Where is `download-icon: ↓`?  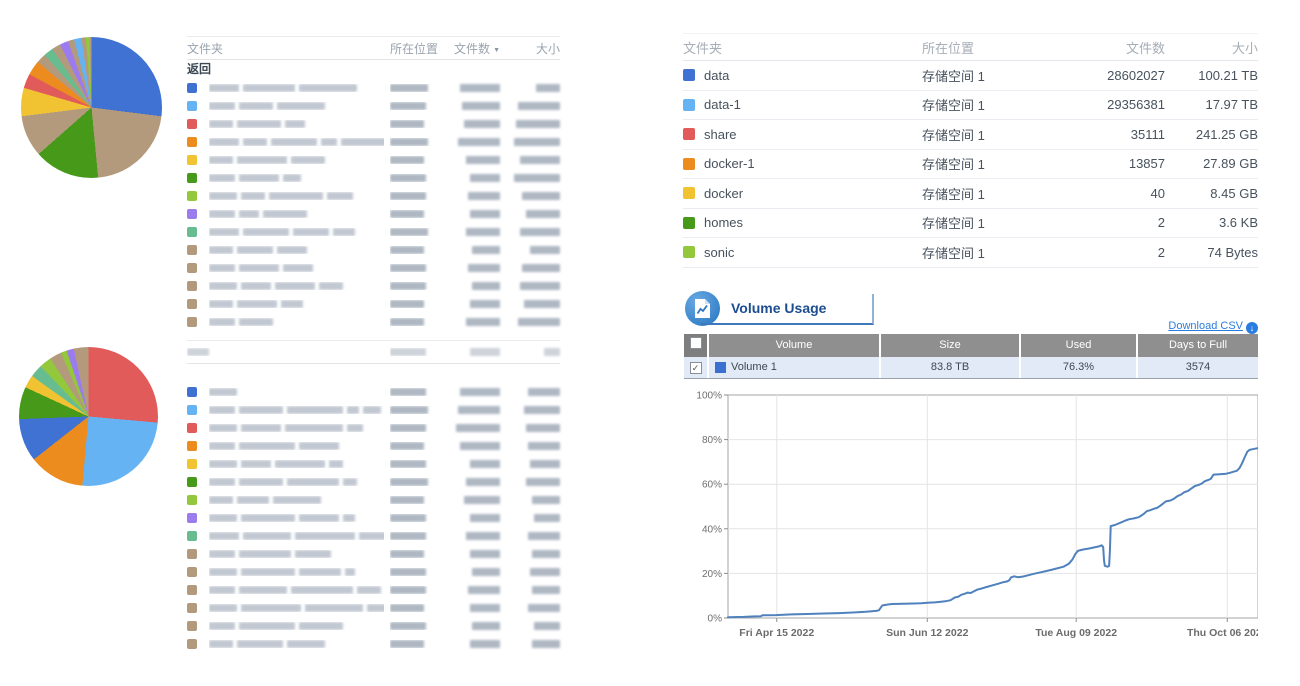
download-icon: ↓ is located at coordinates (1252, 328).